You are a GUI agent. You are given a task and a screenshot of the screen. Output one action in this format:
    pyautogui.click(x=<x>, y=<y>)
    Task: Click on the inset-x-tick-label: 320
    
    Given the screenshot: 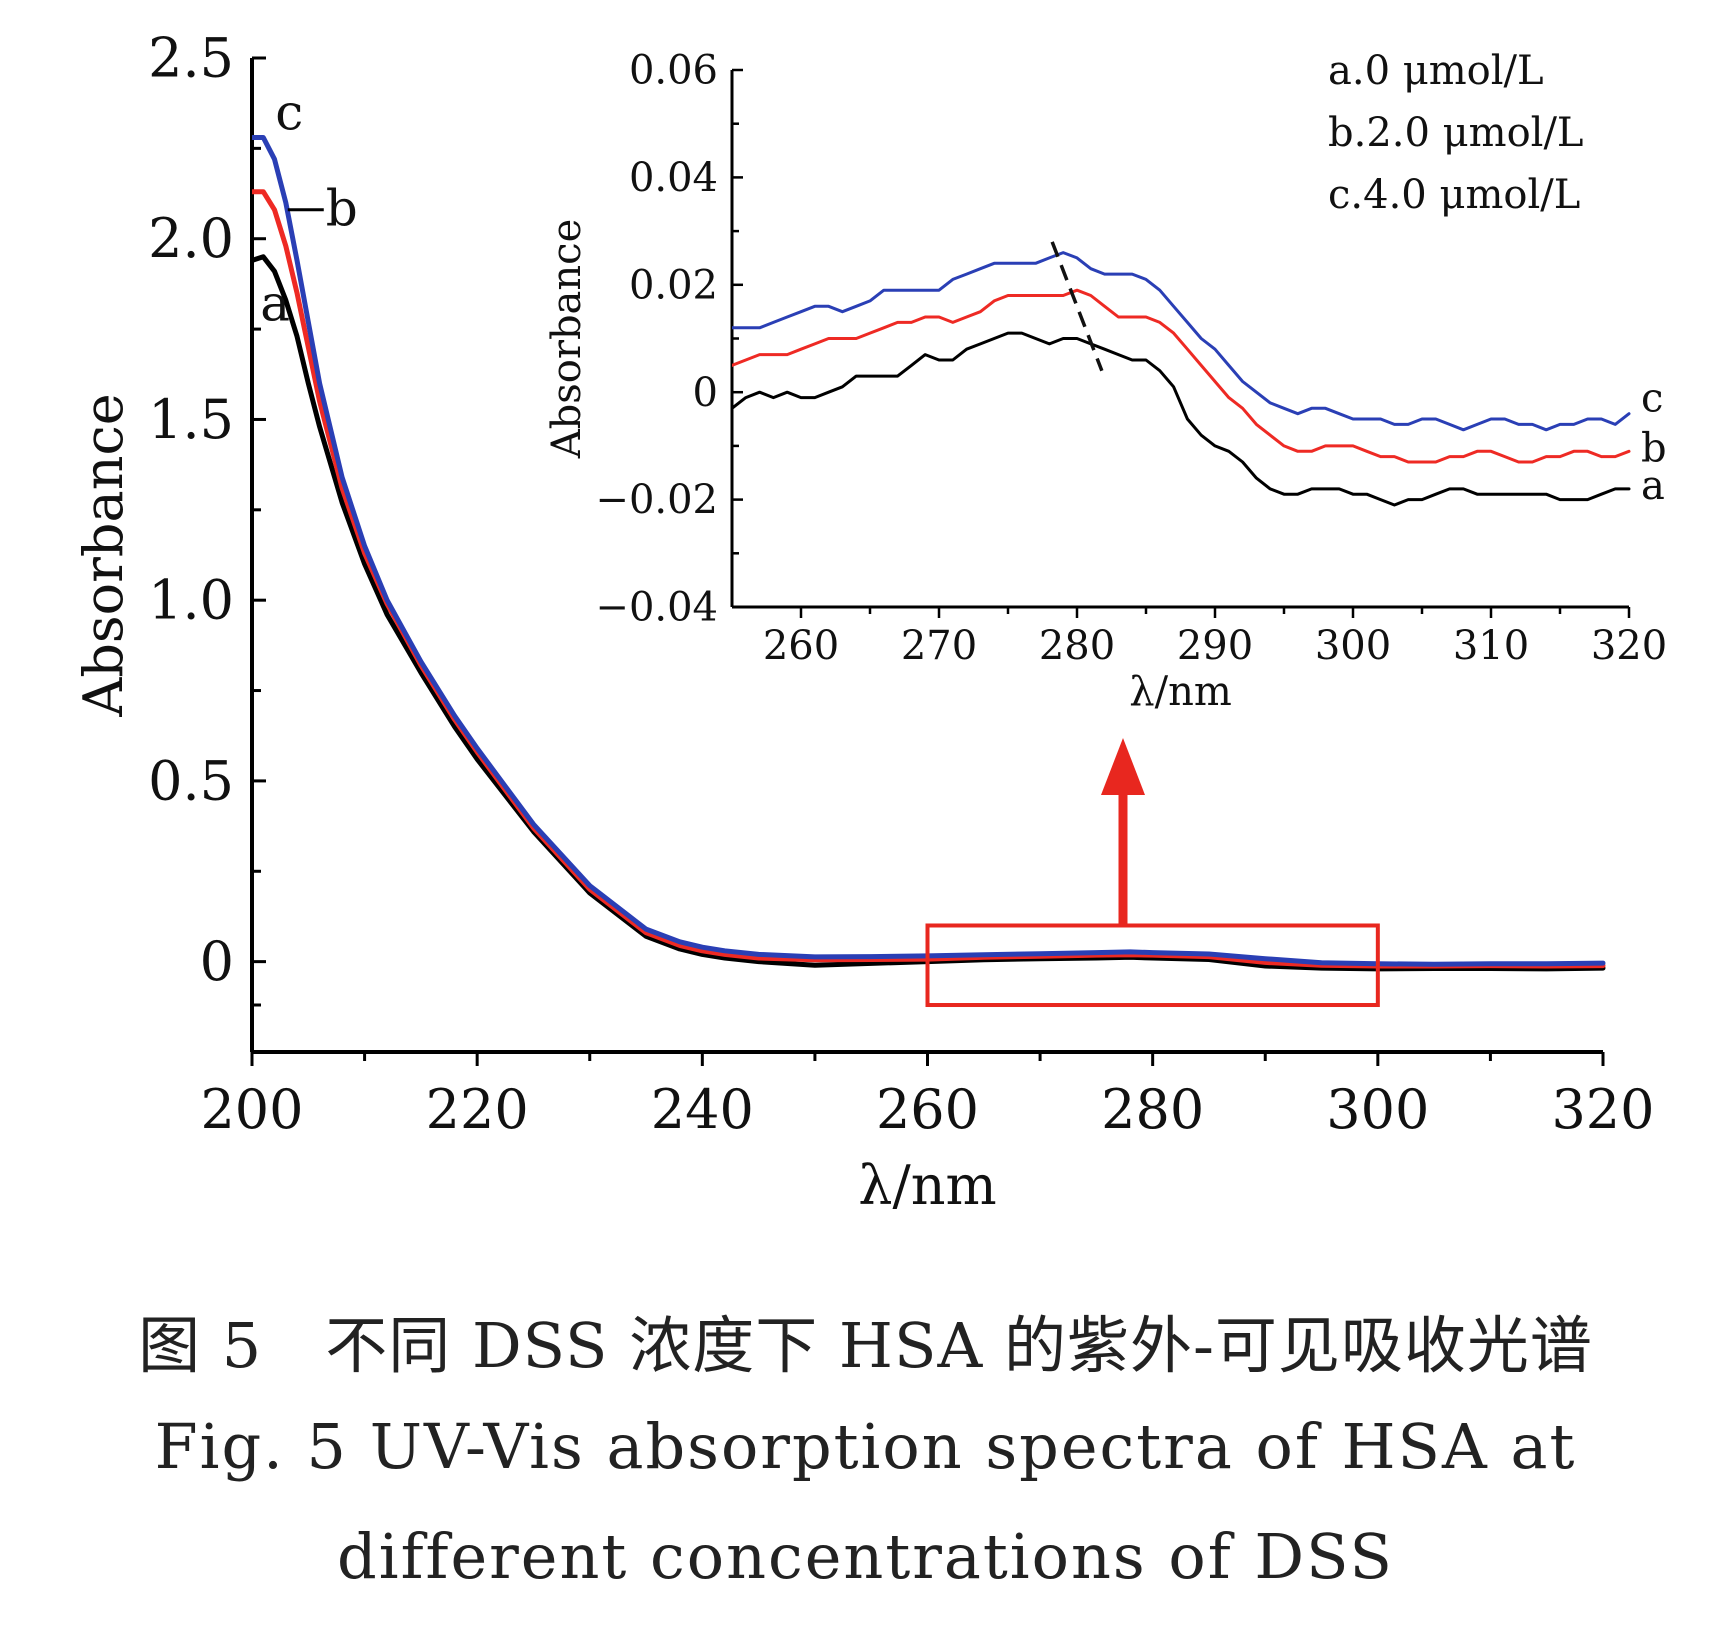 What is the action you would take?
    pyautogui.click(x=1629, y=646)
    